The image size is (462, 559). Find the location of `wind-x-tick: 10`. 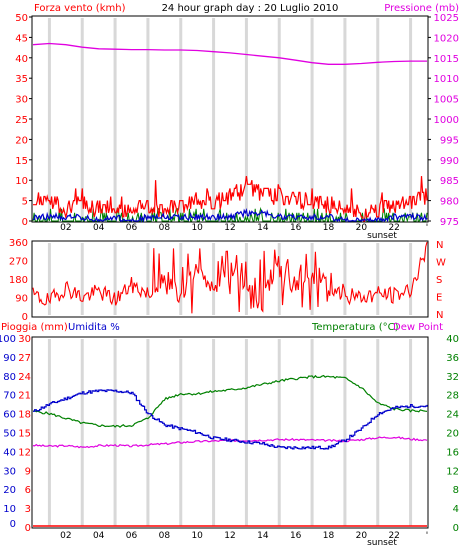

wind-x-tick: 10 is located at coordinates (197, 228).